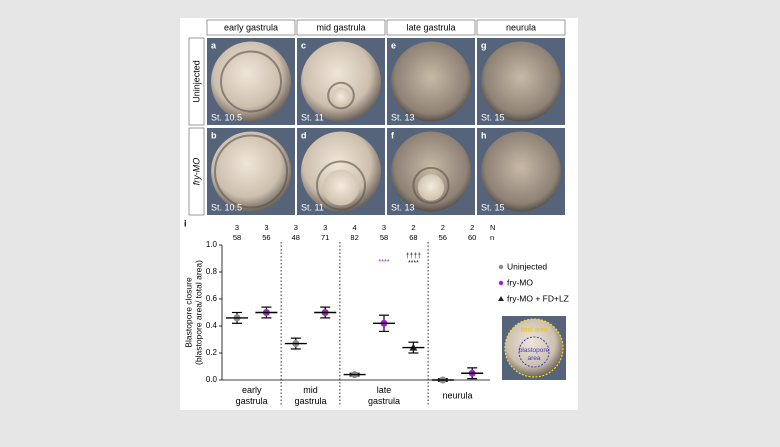 Image resolution: width=780 pixels, height=447 pixels. I want to click on x-category-label: late gastrula, so click(384, 395).